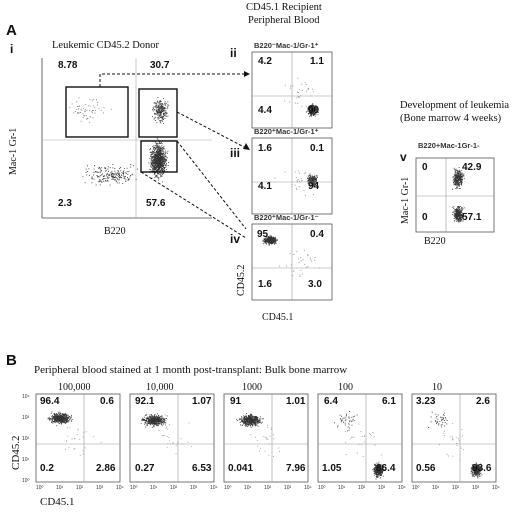 The height and width of the screenshot is (513, 520). What do you see at coordinates (317, 61) in the screenshot?
I see `recipient-ii-q-ur: 1.1` at bounding box center [317, 61].